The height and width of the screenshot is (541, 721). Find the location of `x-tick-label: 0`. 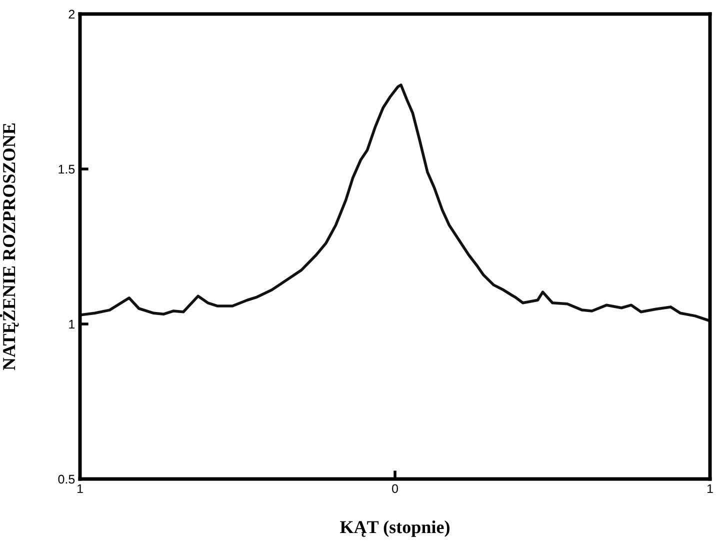

x-tick-label: 0 is located at coordinates (395, 489).